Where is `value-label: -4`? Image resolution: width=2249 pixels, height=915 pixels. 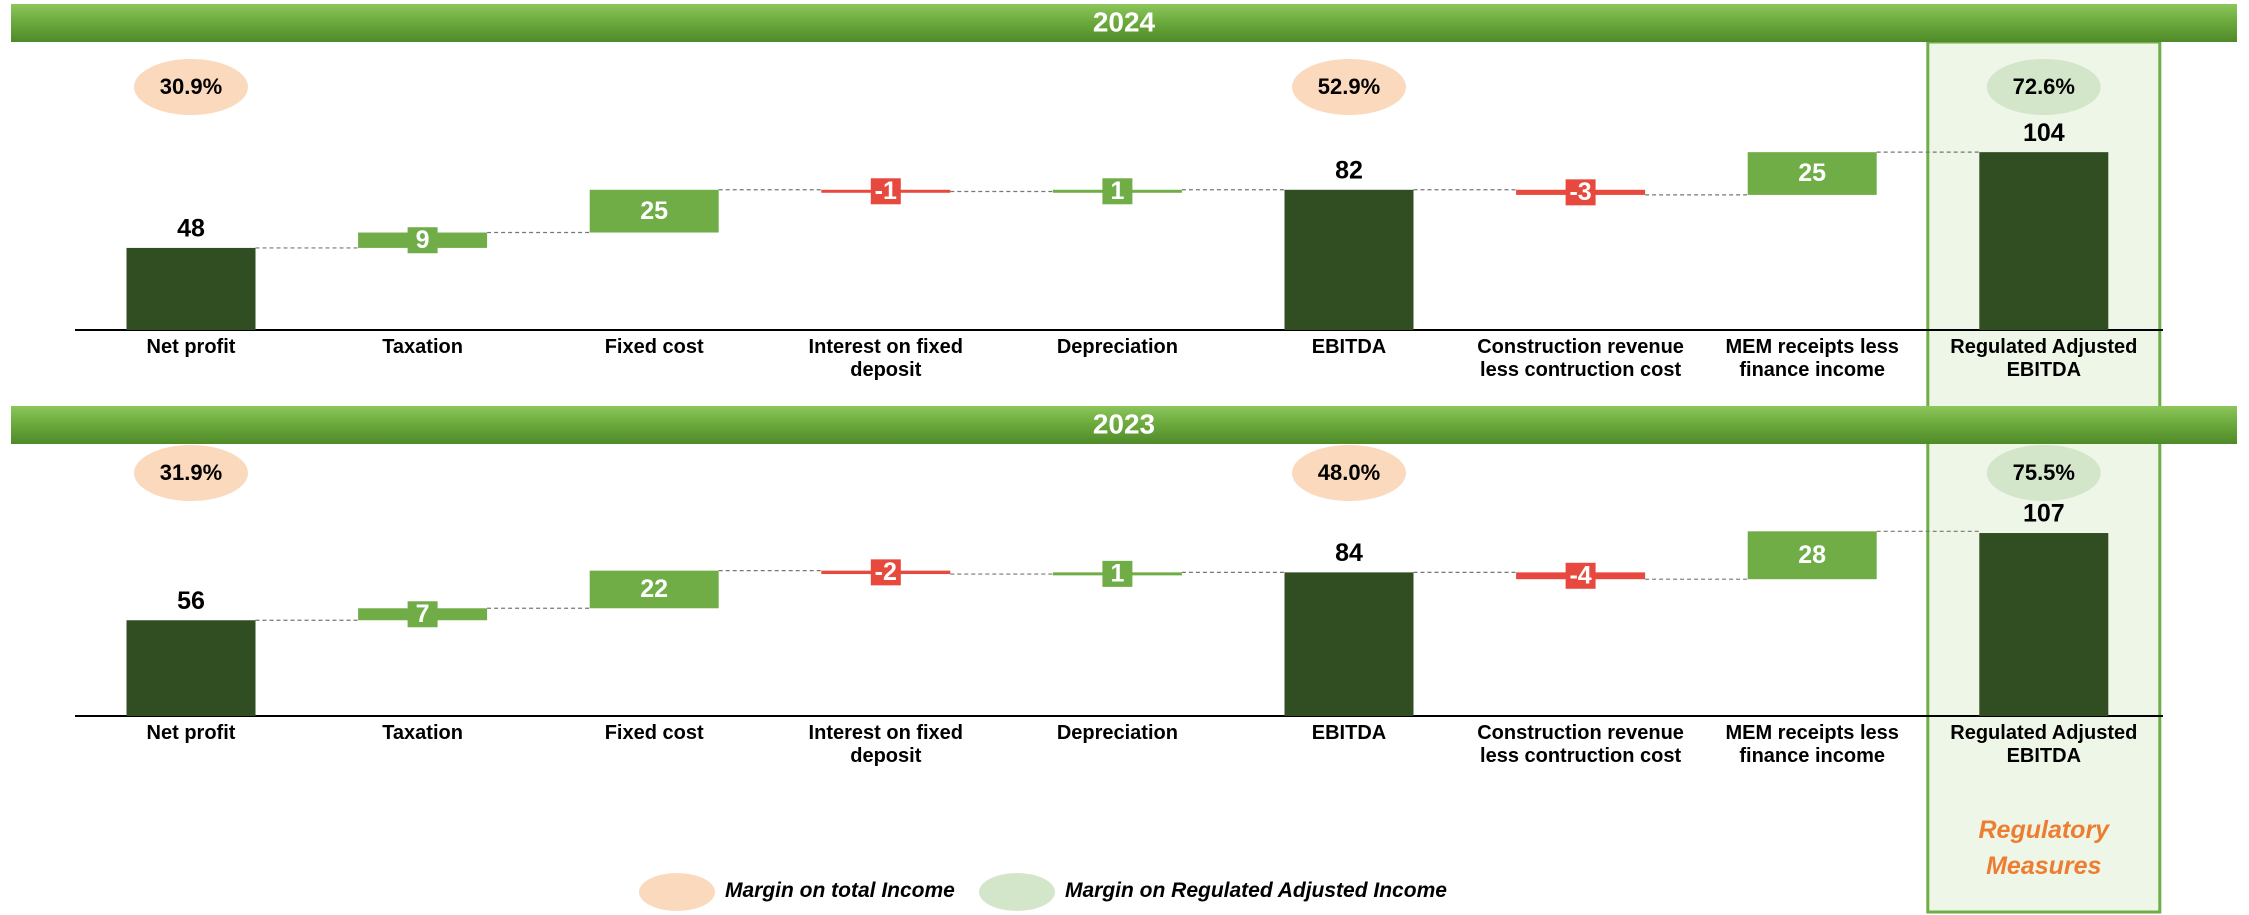 value-label: -4 is located at coordinates (1580, 575).